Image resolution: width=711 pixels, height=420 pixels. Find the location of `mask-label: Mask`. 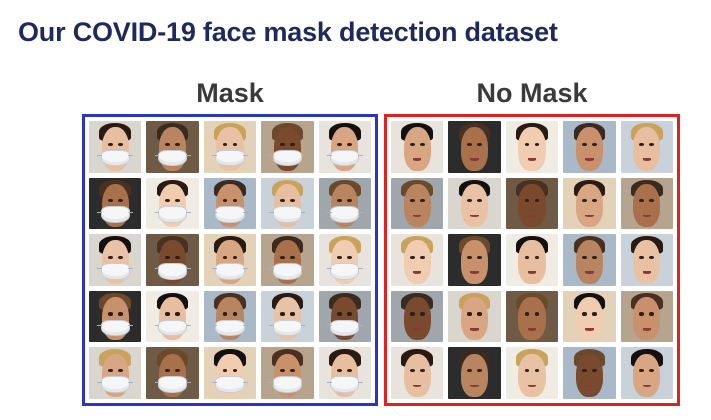

mask-label: Mask is located at coordinates (230, 93).